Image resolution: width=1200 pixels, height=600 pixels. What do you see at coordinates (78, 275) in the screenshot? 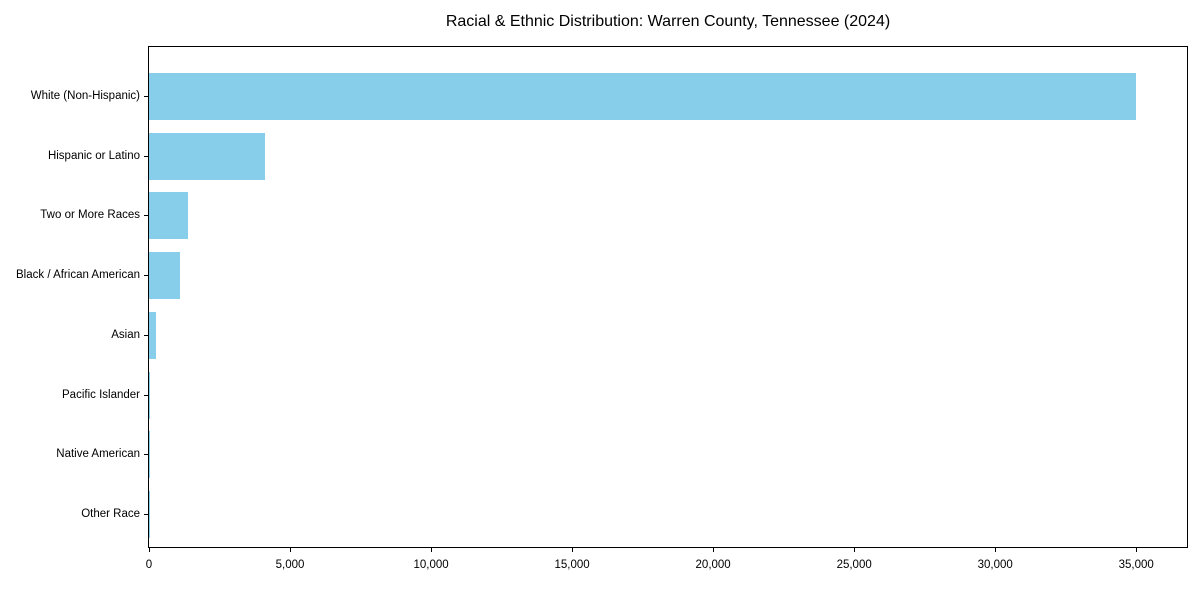
I see `category-label: Black / African American` at bounding box center [78, 275].